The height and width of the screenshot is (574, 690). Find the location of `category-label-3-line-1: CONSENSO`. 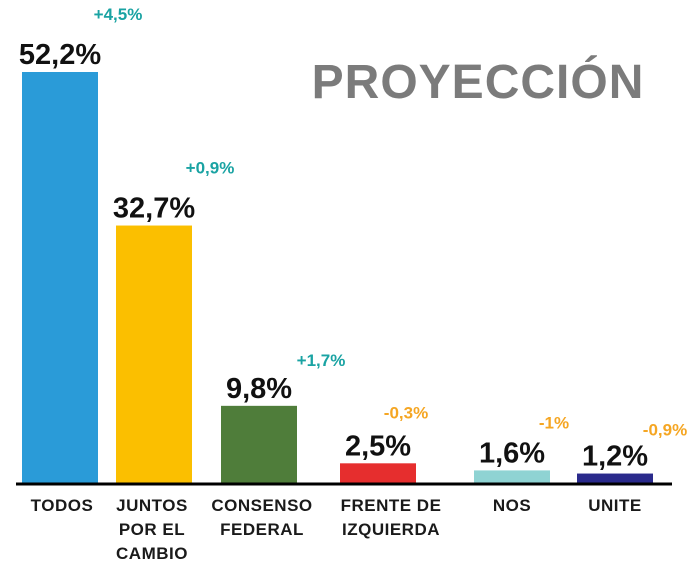

category-label-3-line-1: CONSENSO is located at coordinates (261, 505).